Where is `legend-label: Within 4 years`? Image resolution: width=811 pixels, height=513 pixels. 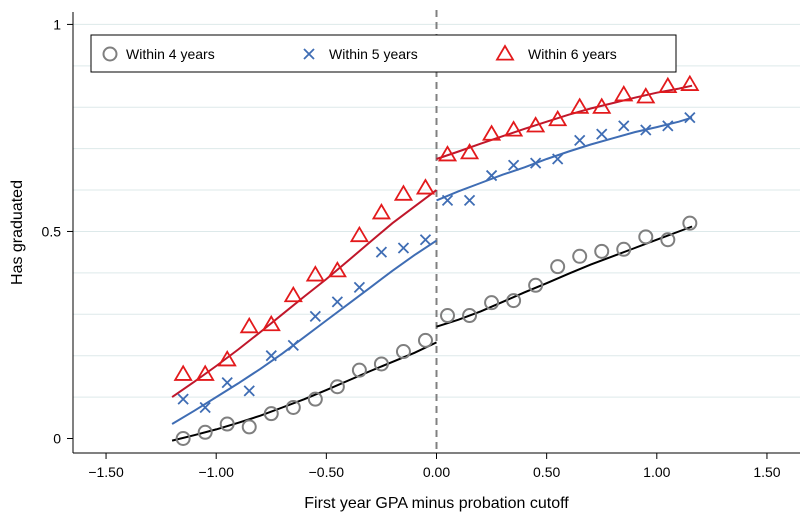
legend-label: Within 4 years is located at coordinates (170, 54).